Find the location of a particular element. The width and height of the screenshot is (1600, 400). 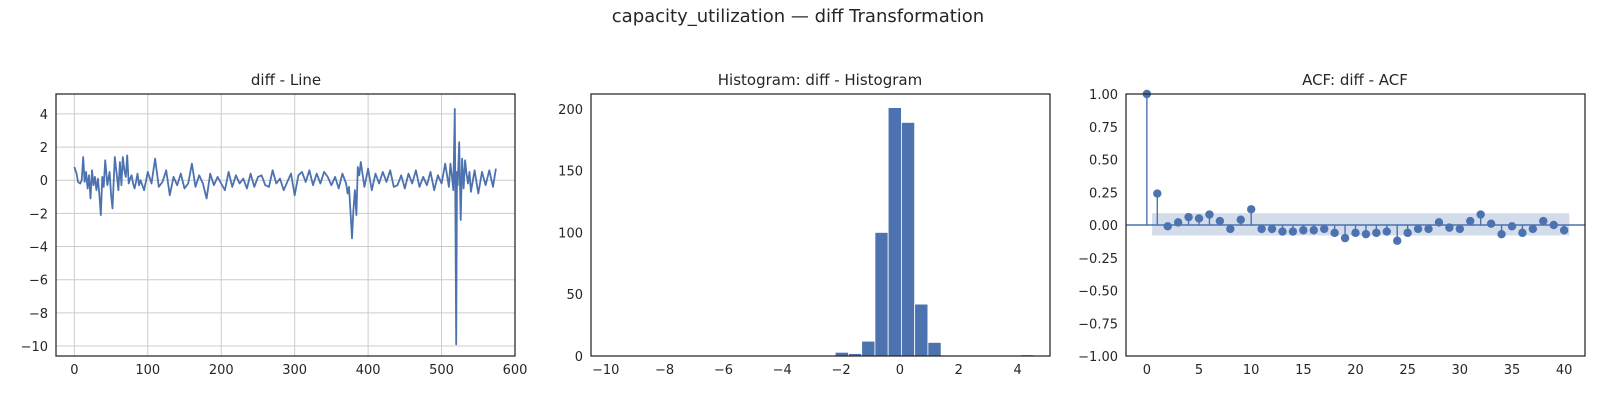

acf-x-tick-label: 5 is located at coordinates (1199, 370).